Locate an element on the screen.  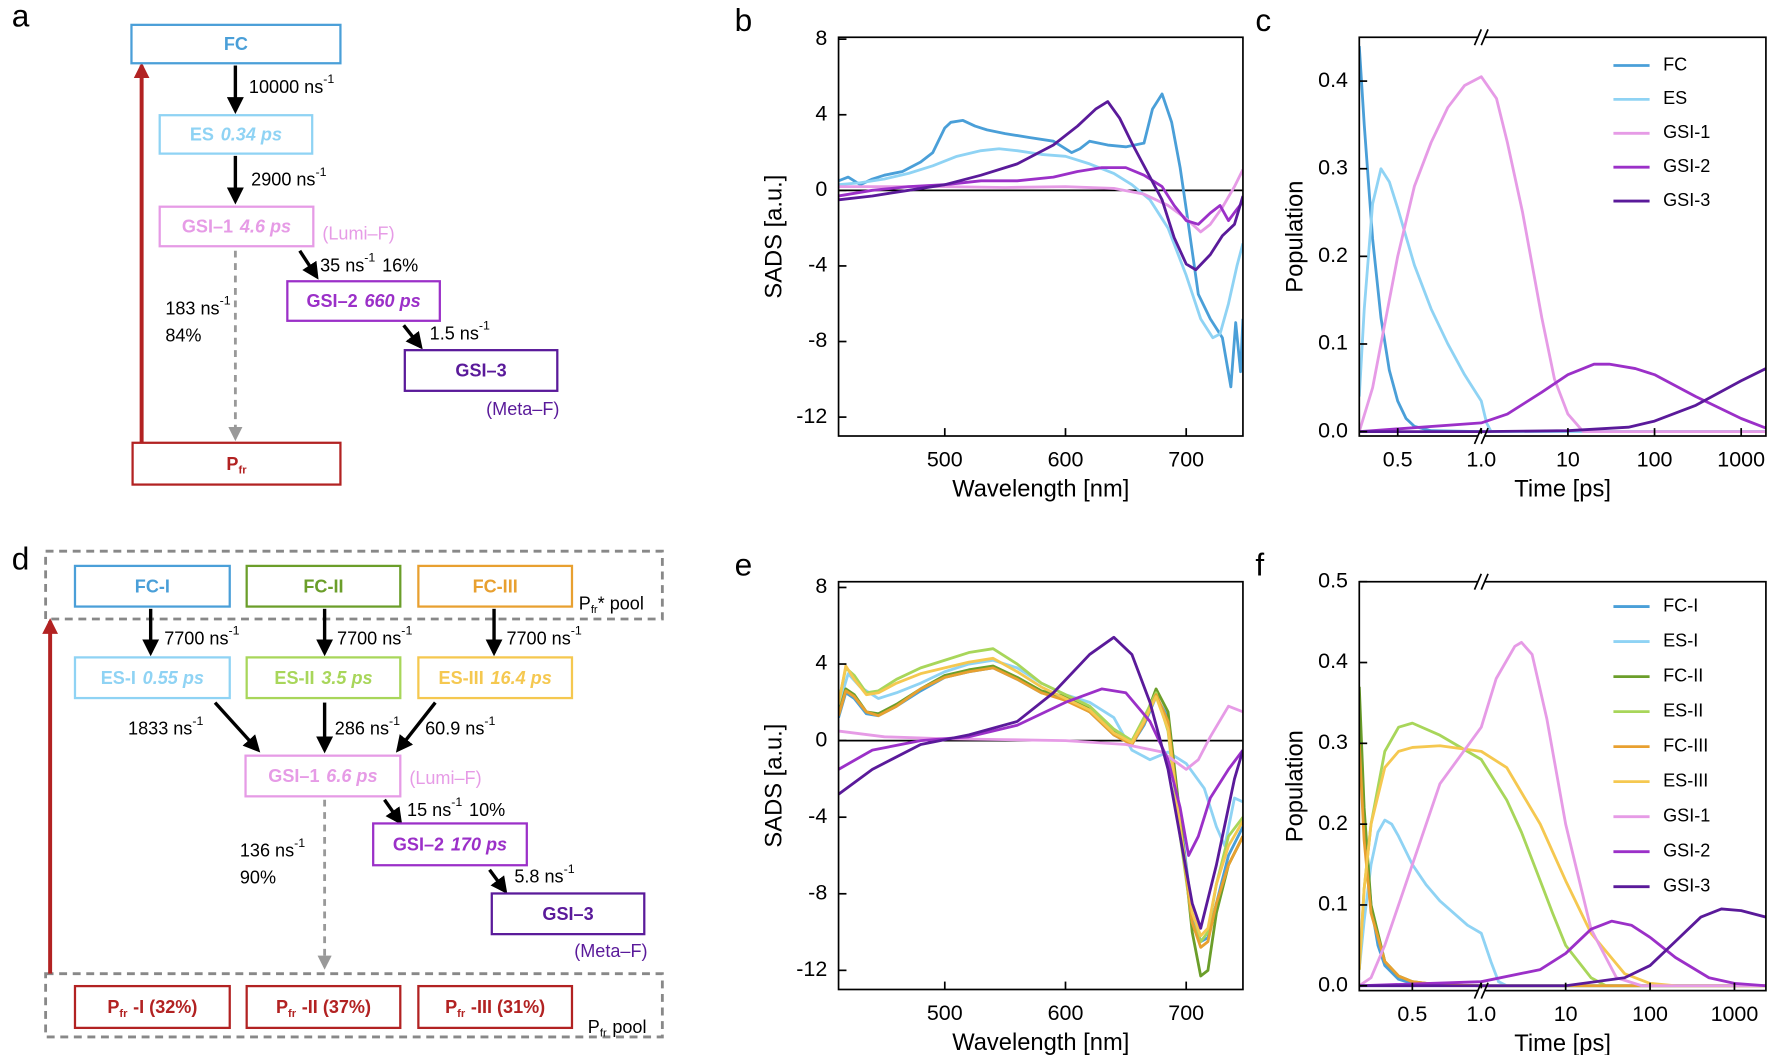
x-tick-label: 500 is located at coordinates (945, 1013).